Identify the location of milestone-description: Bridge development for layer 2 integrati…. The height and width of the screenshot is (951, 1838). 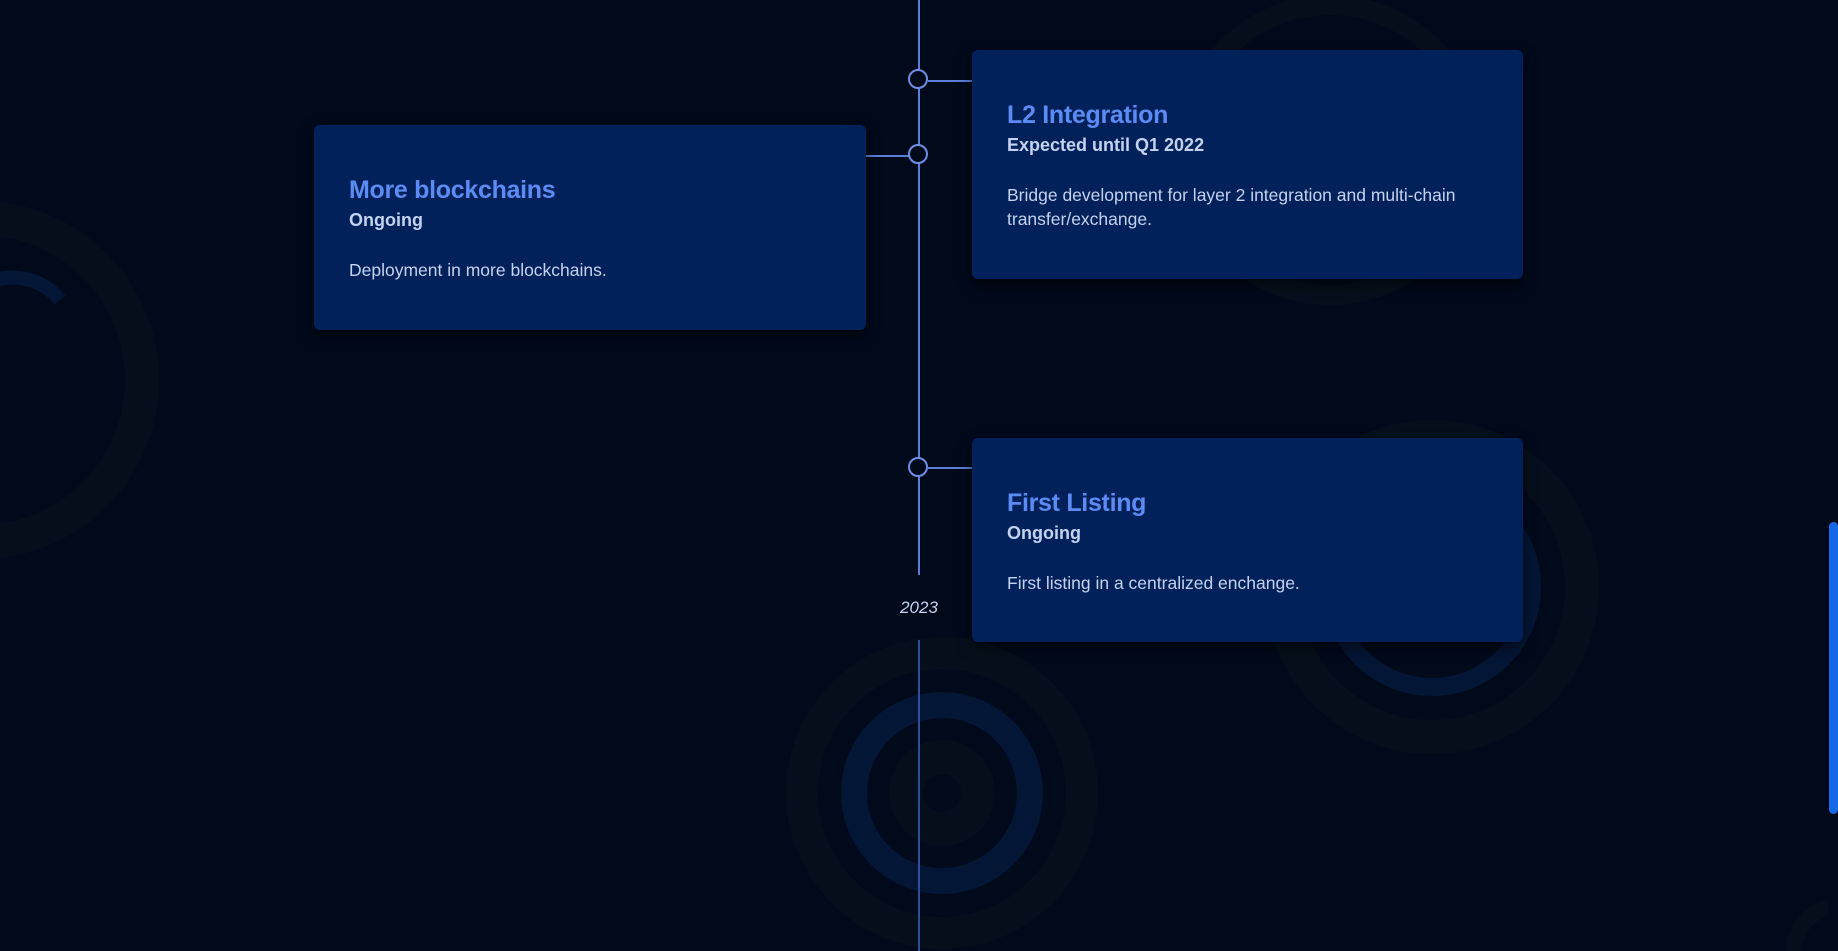
(1231, 207).